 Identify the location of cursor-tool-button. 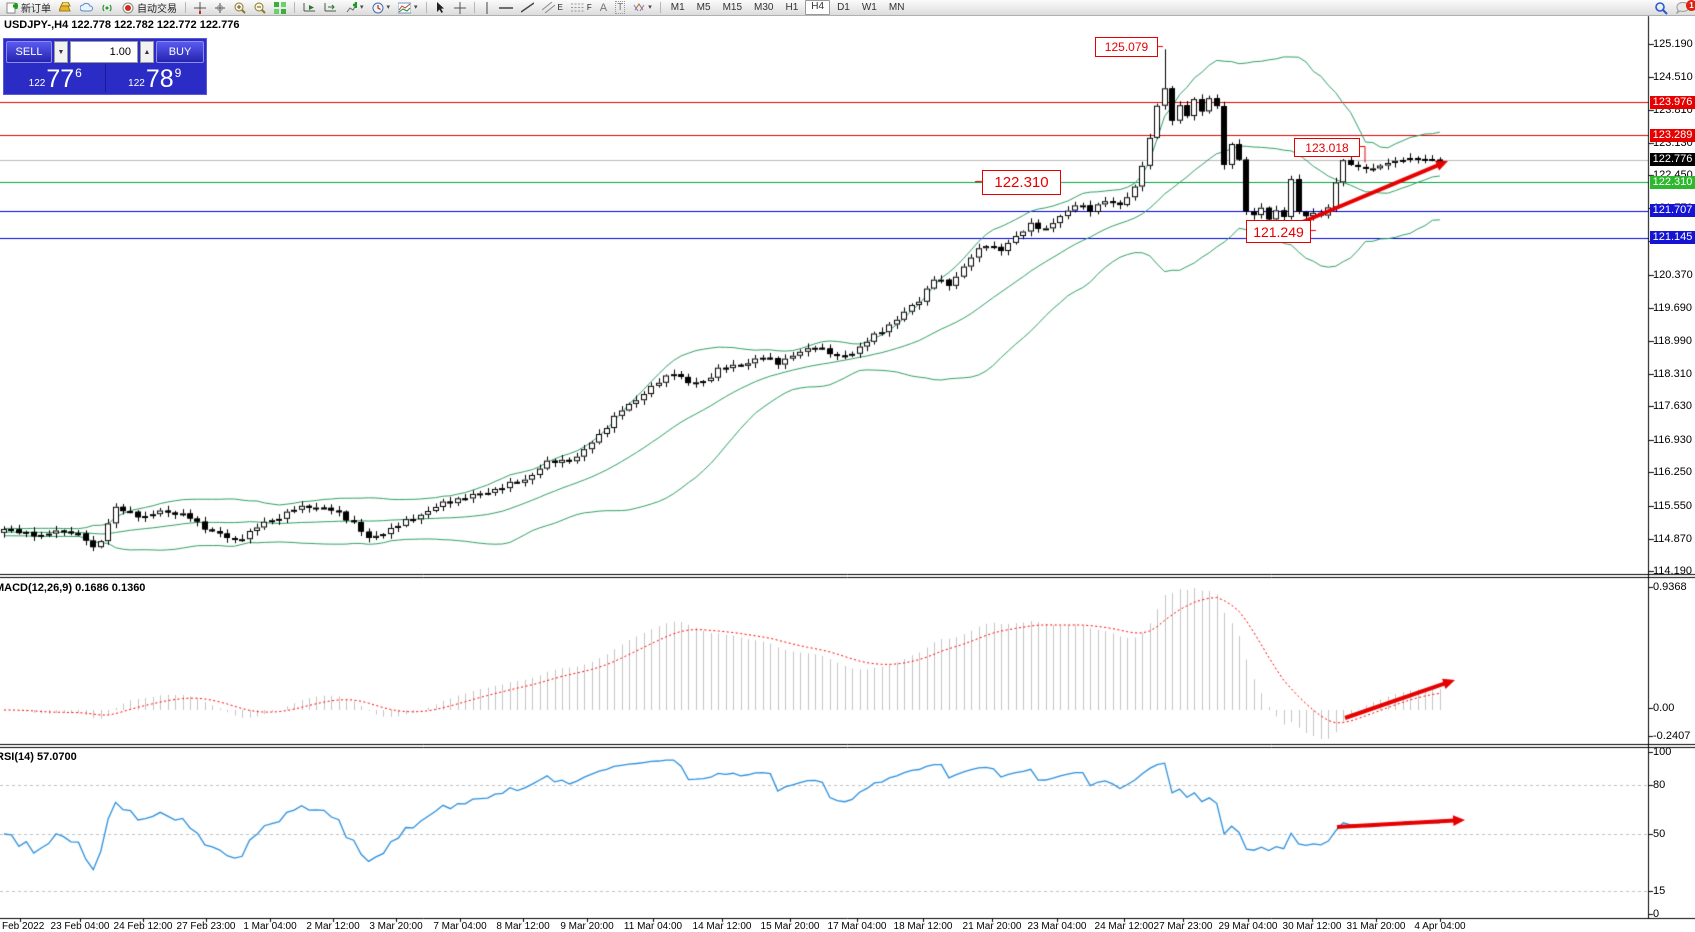
(440, 8).